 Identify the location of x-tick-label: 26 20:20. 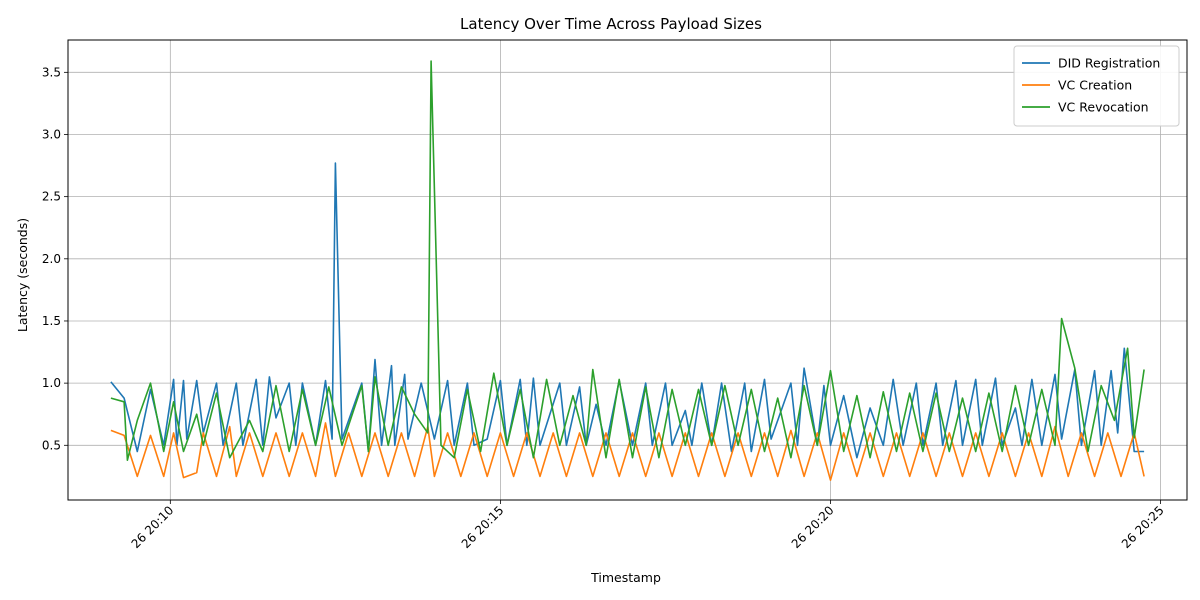
(813, 527).